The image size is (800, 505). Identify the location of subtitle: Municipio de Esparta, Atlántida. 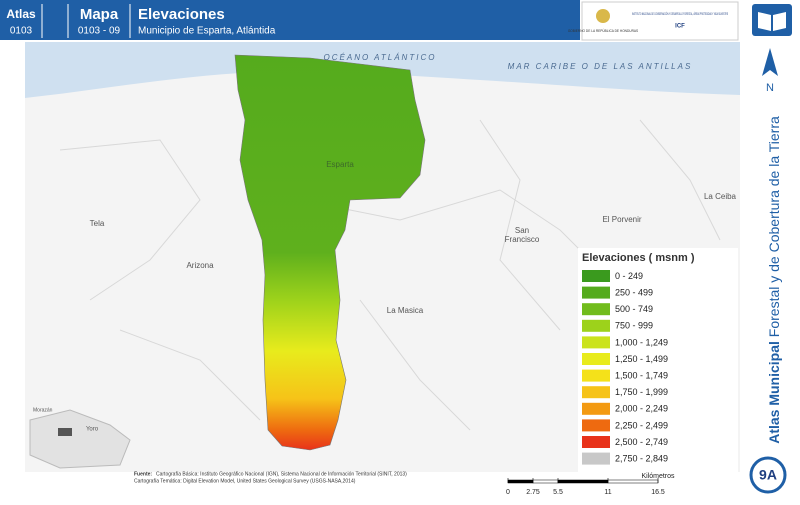
(207, 31).